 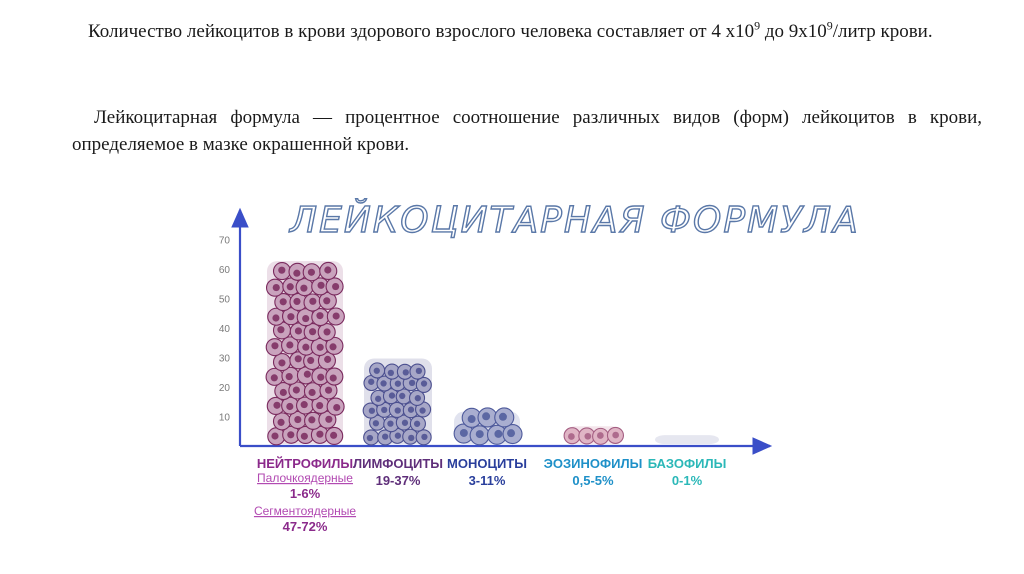 I want to click on y-tick-label: 50, so click(x=225, y=300).